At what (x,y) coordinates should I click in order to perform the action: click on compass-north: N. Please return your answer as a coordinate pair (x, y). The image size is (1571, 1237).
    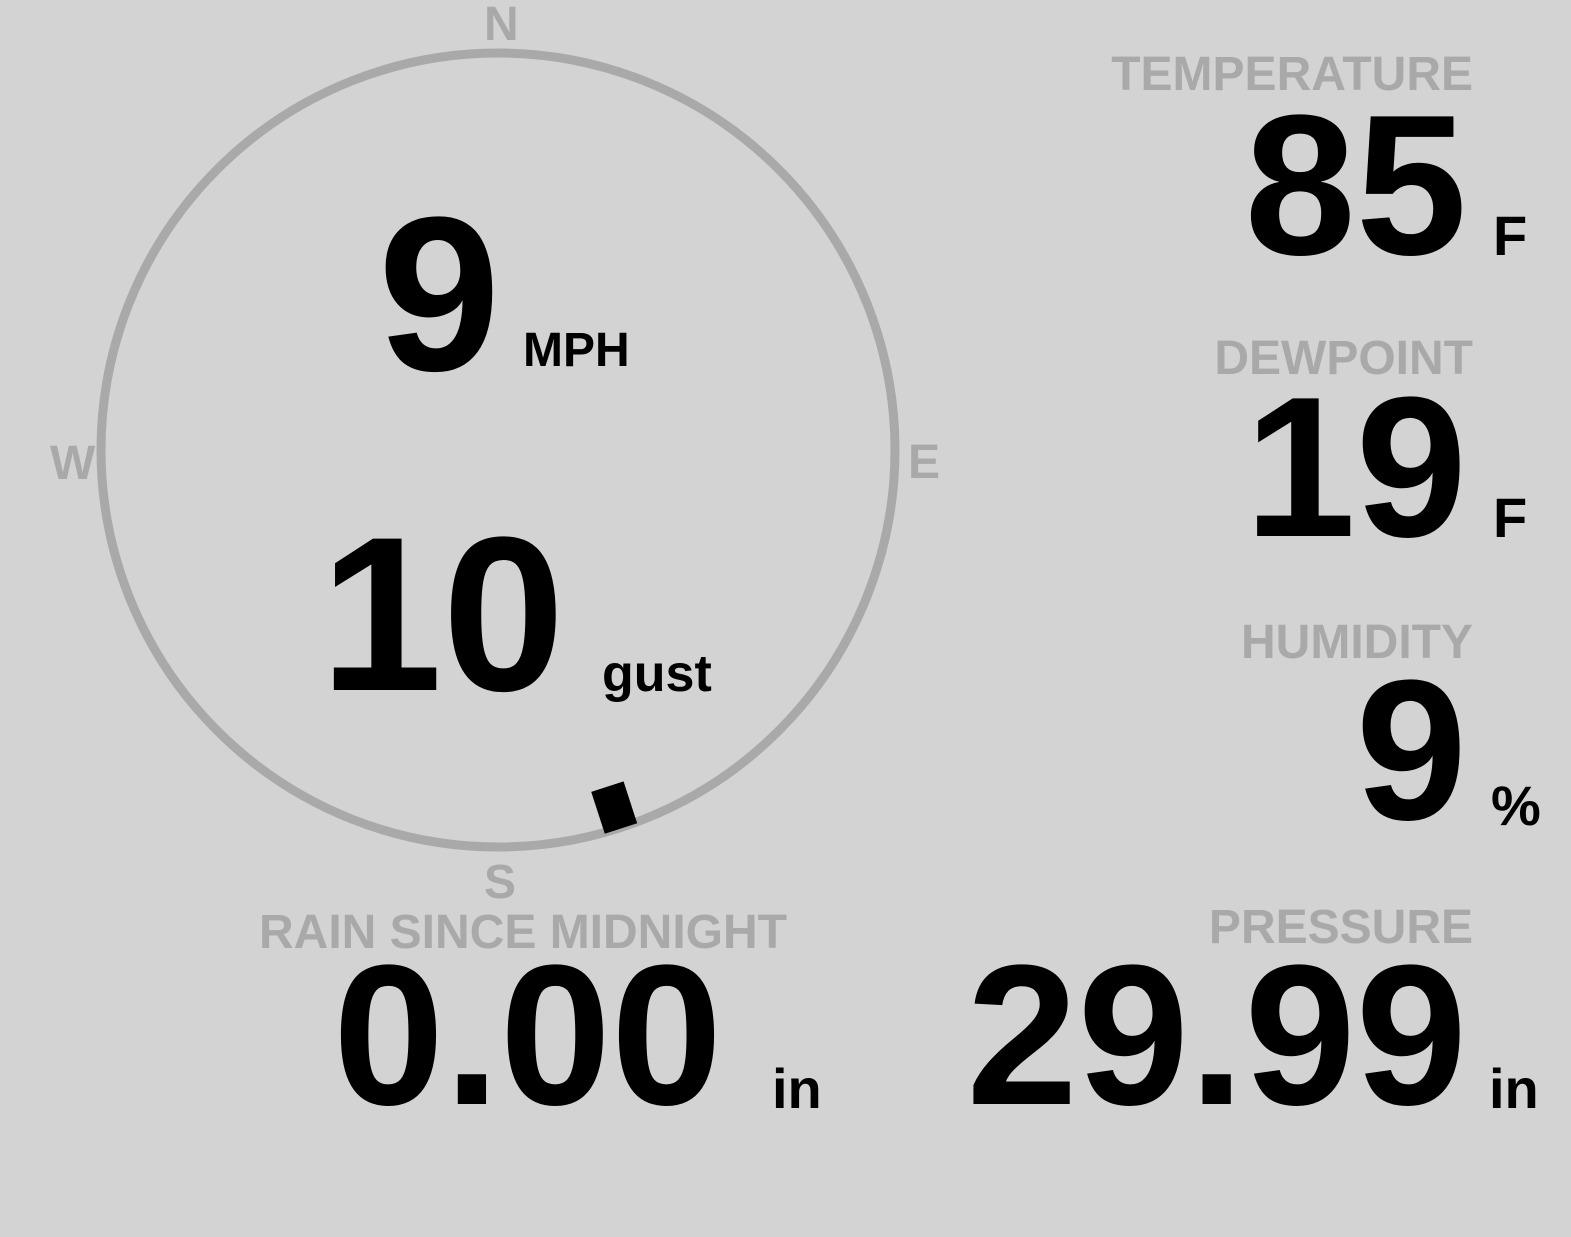
    Looking at the image, I should click on (501, 25).